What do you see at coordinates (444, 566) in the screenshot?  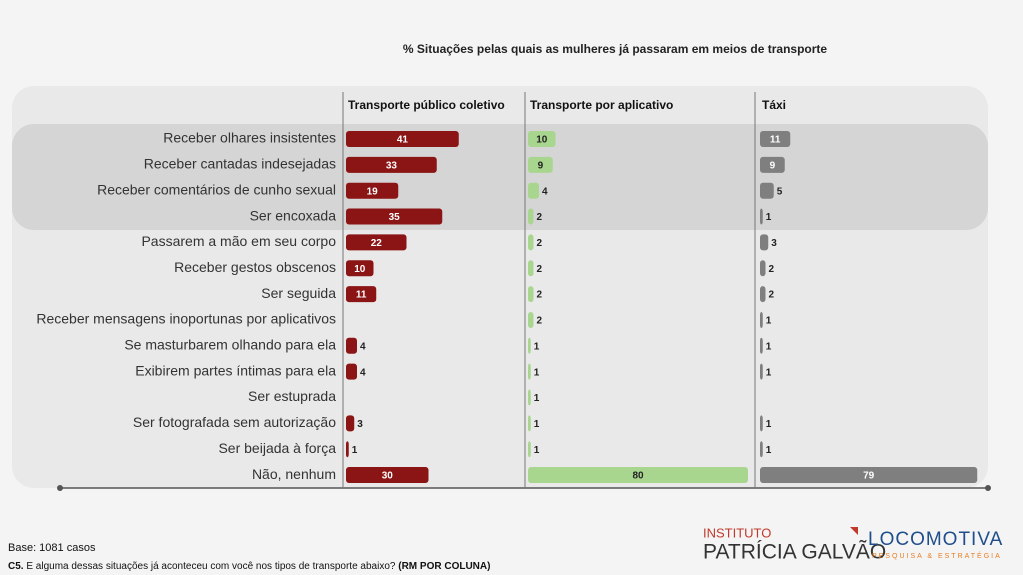 I see `question-note: (RM POR COLUNA)` at bounding box center [444, 566].